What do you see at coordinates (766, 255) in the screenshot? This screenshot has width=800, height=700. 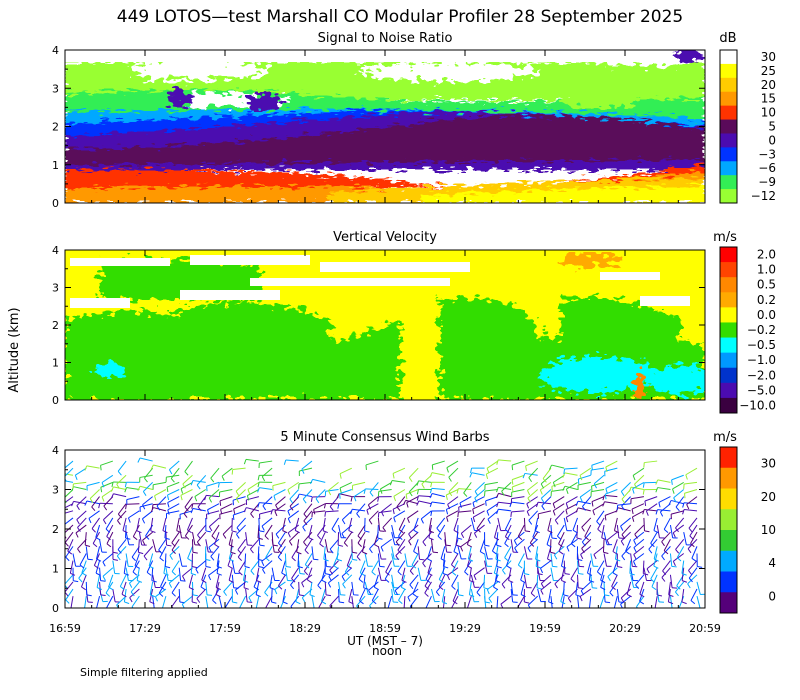 I see `colorbar-label: 2.0` at bounding box center [766, 255].